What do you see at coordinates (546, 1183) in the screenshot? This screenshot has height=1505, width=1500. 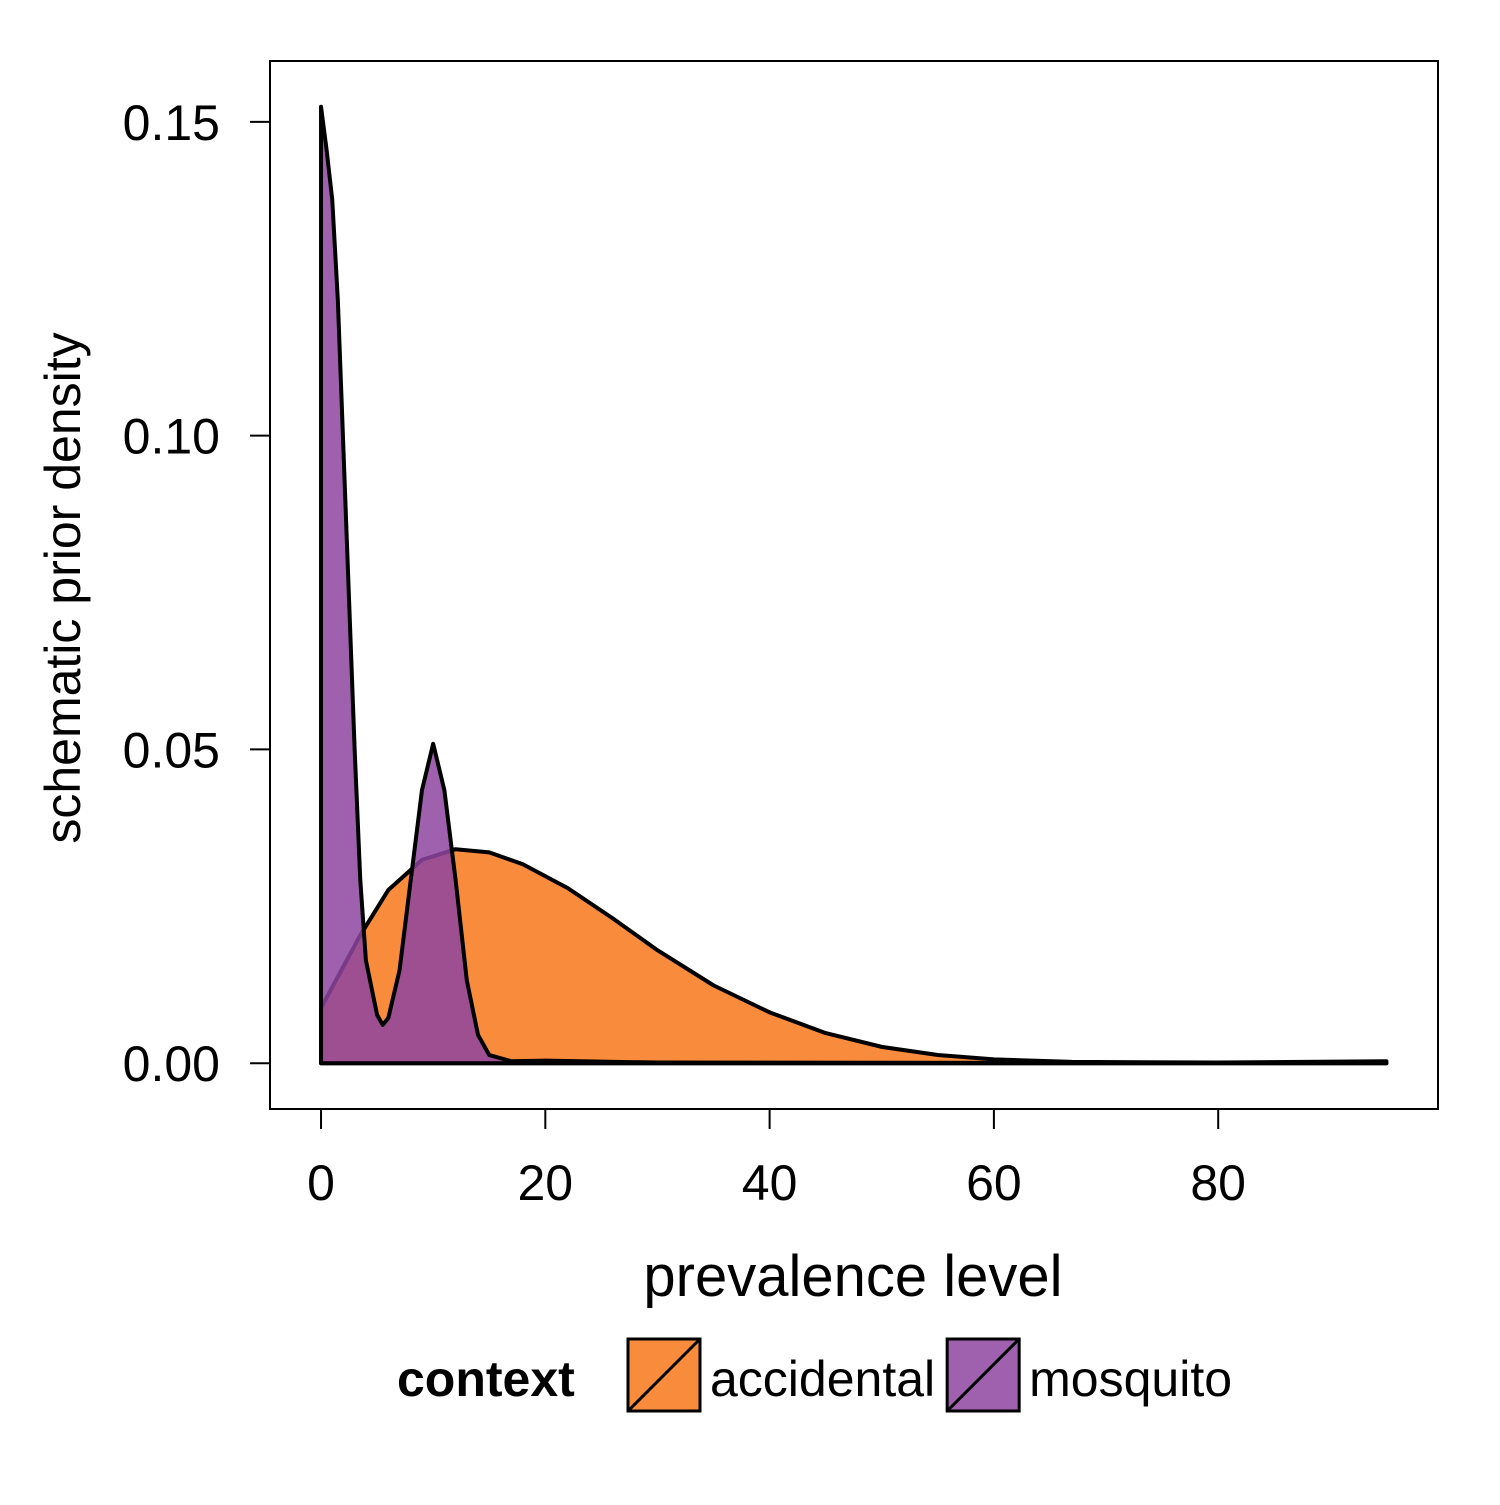 I see `x-tick-label: 20` at bounding box center [546, 1183].